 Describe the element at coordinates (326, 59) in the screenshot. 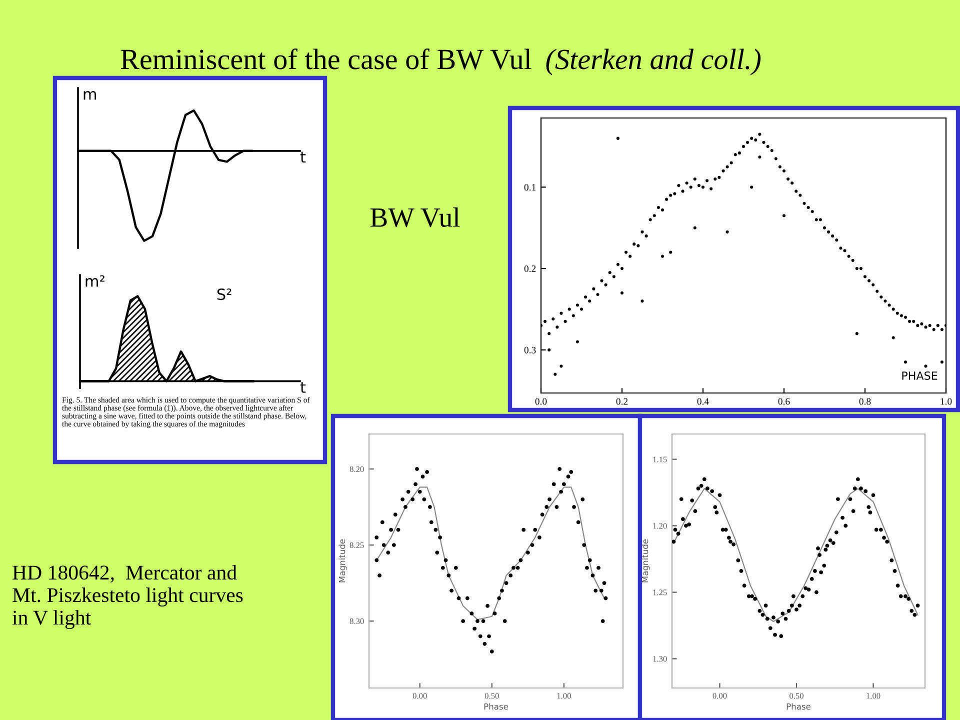

I see `text: Reminiscent of the case of BW Vul` at that location.